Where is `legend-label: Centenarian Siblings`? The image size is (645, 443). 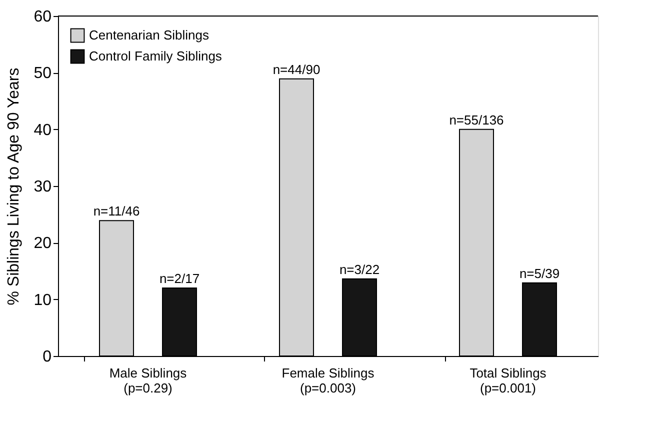
legend-label: Centenarian Siblings is located at coordinates (149, 35).